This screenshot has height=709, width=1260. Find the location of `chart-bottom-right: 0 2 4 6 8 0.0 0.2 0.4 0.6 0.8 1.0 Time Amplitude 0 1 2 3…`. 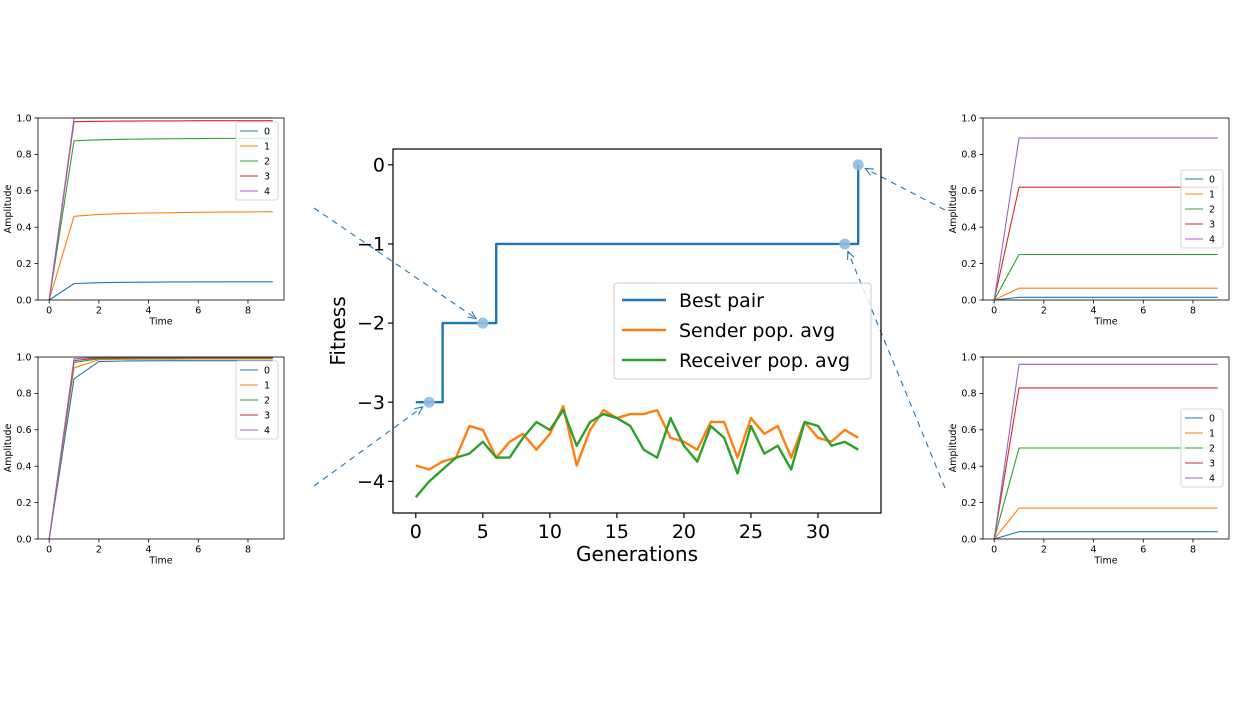

chart-bottom-right: 0 2 4 6 8 0.0 0.2 0.4 0.6 0.8 1.0 Time Amplitude 0 1 2 3… is located at coordinates (1089, 459).